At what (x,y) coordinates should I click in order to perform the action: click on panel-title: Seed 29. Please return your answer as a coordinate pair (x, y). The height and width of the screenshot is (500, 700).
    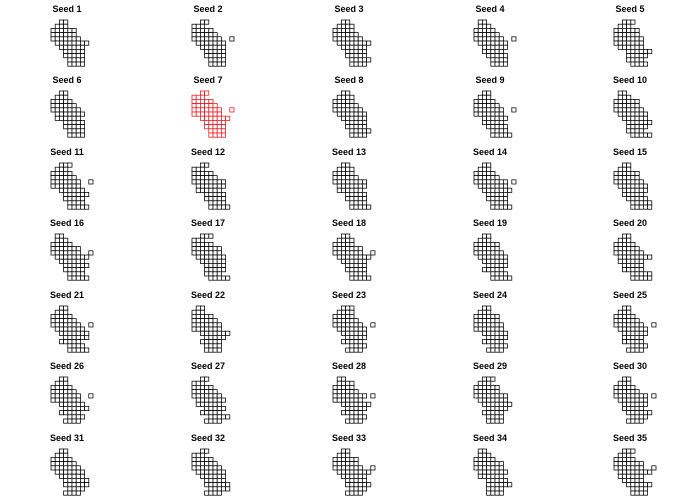
    Looking at the image, I should click on (490, 366).